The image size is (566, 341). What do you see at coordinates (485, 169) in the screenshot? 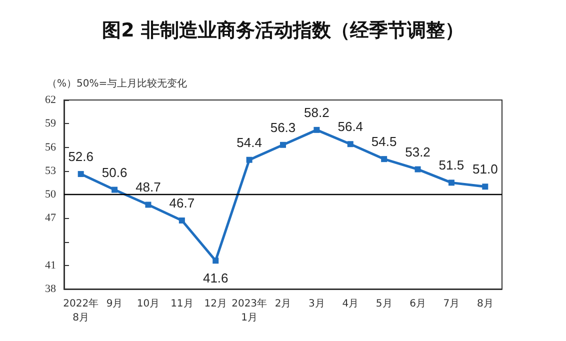
I see `data-label: 51.0` at bounding box center [485, 169].